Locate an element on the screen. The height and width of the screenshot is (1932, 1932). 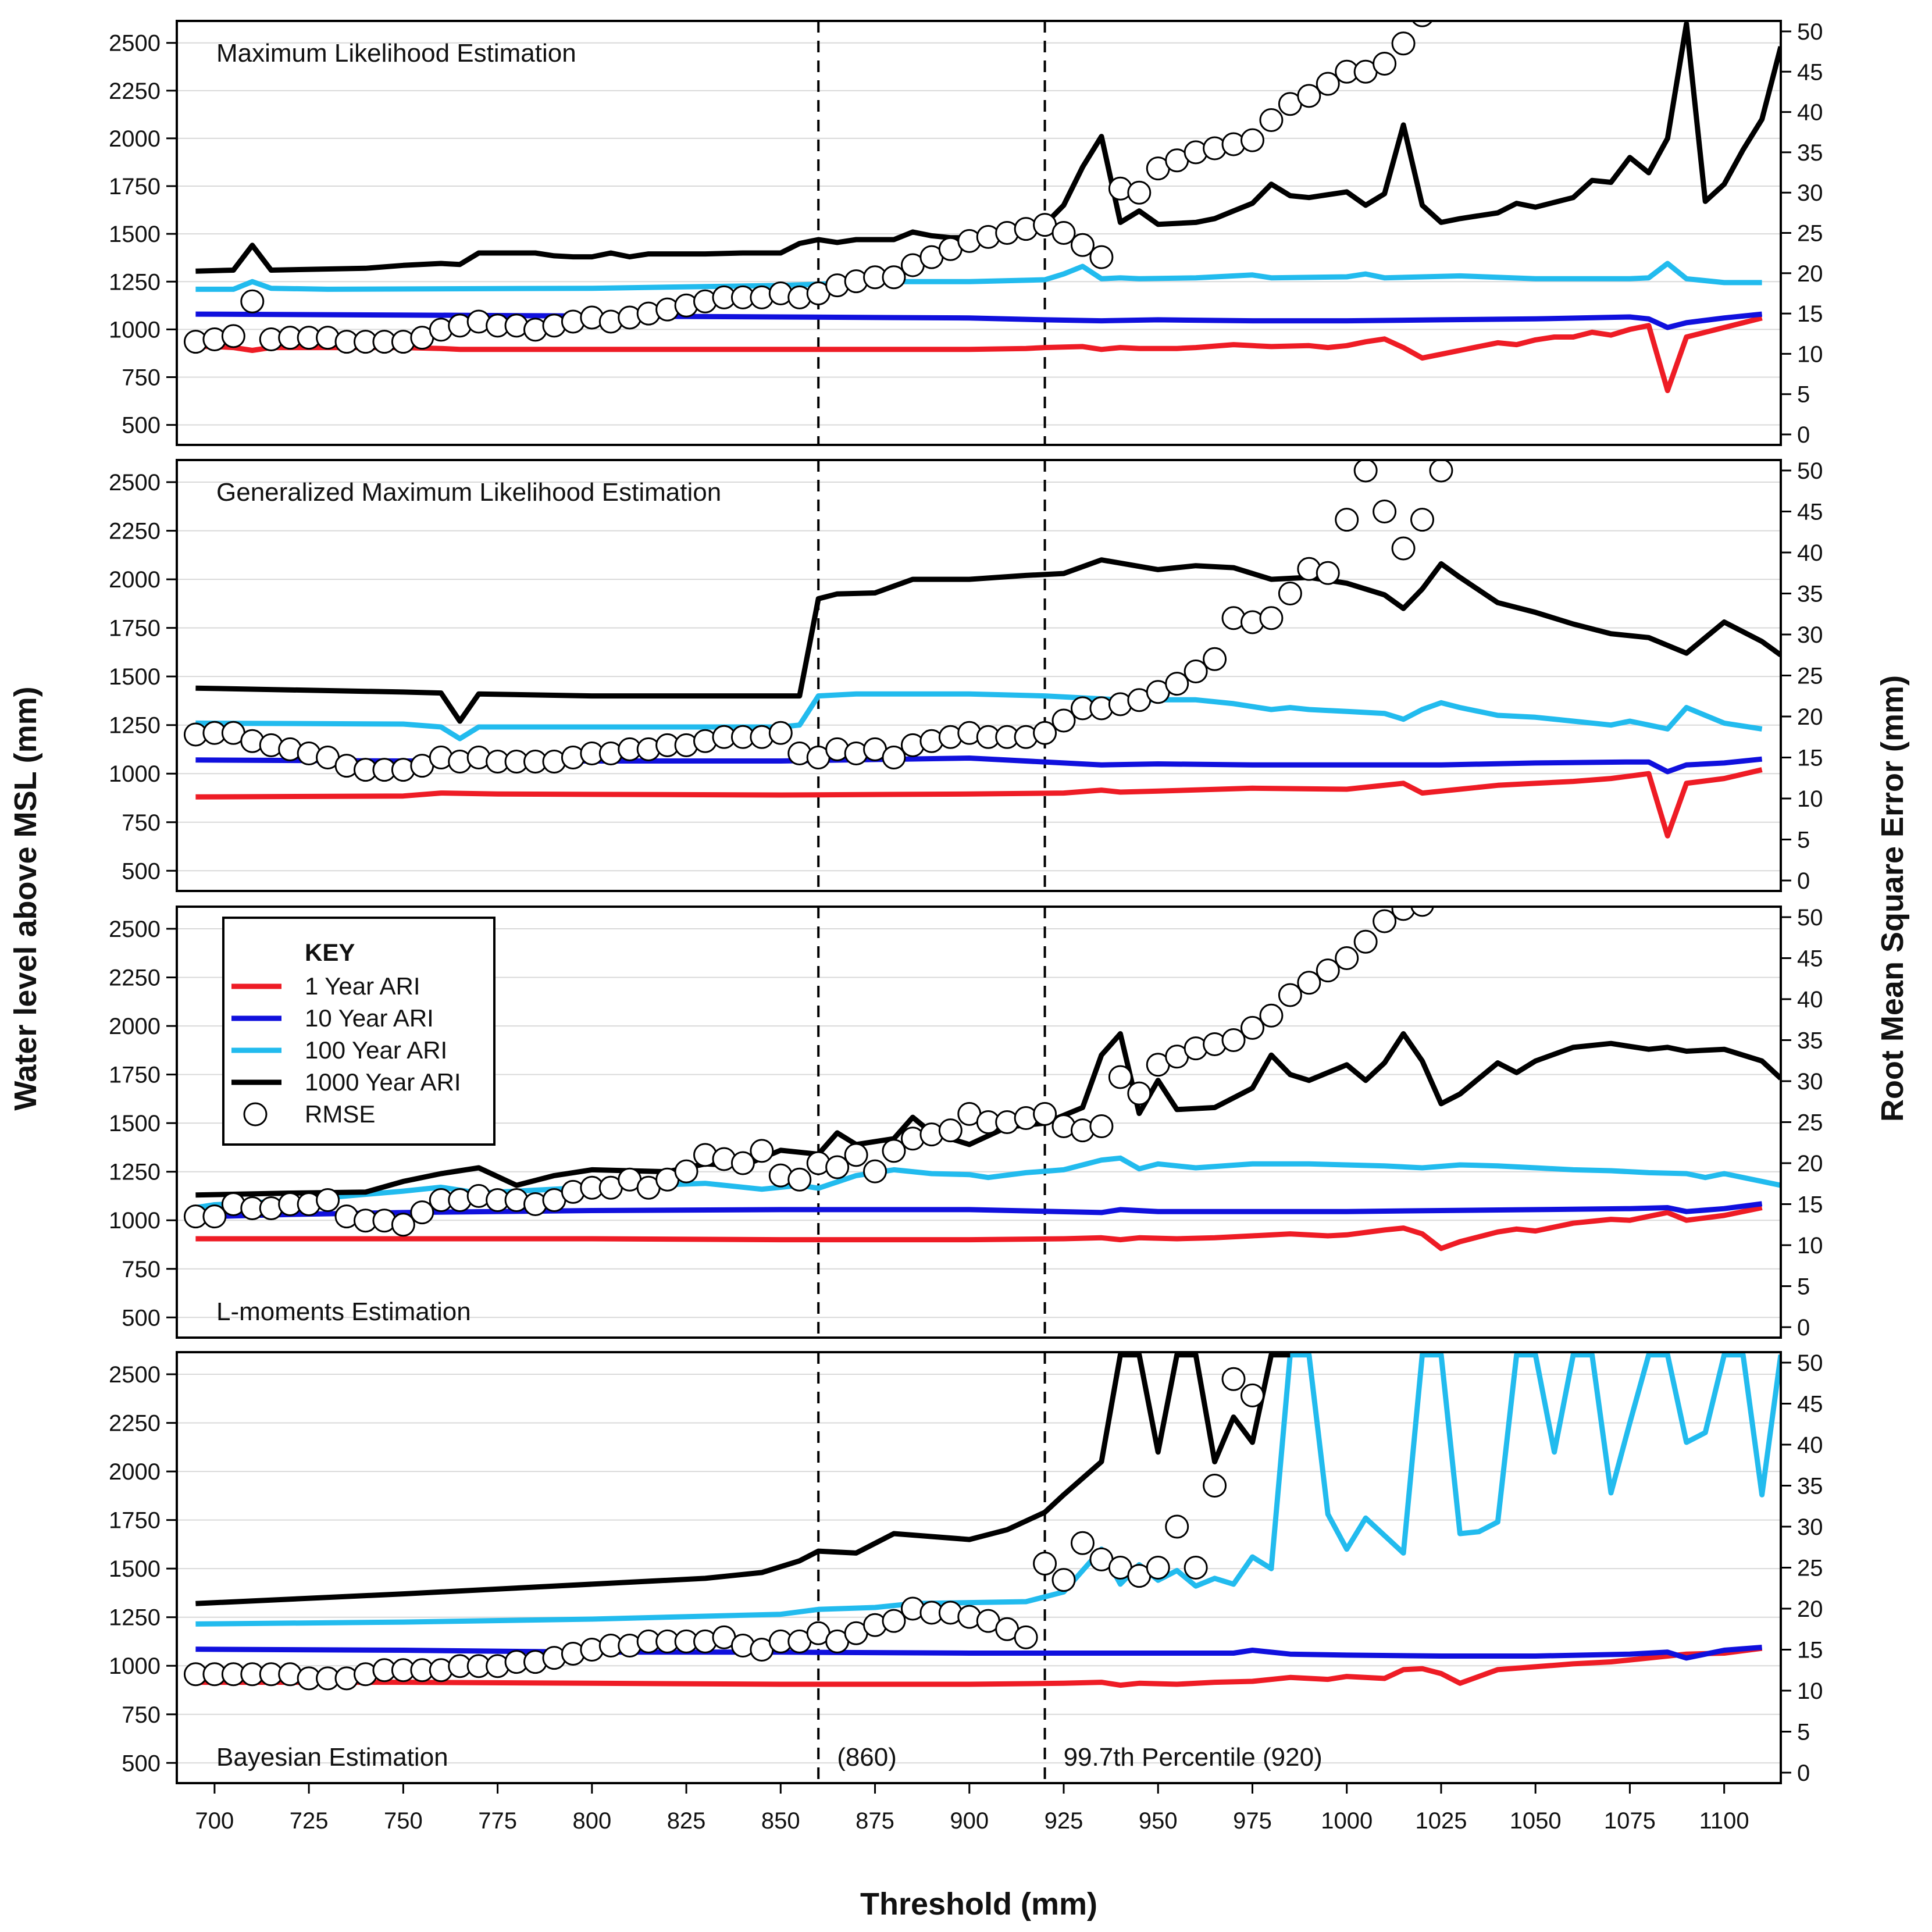
legend-label: 1000 Year ARI is located at coordinates (383, 1082).